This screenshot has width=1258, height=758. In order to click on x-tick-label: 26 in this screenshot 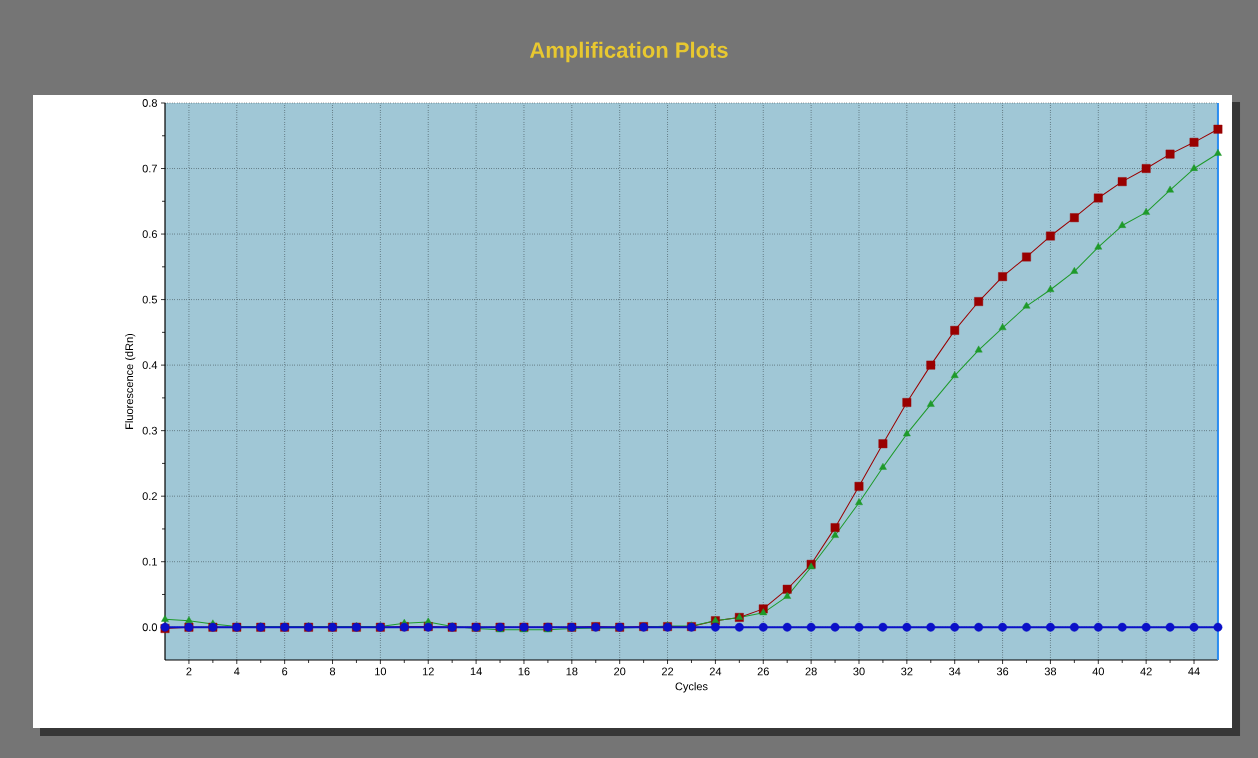, I will do `click(763, 671)`.